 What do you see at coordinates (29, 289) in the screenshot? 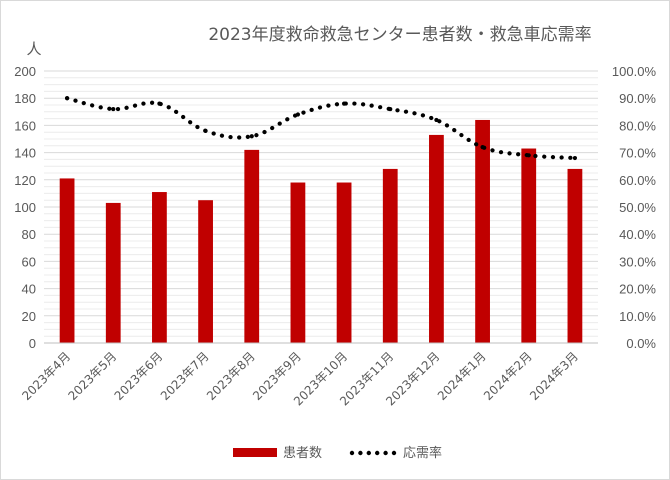
I see `y-tick-label-left: 40` at bounding box center [29, 289].